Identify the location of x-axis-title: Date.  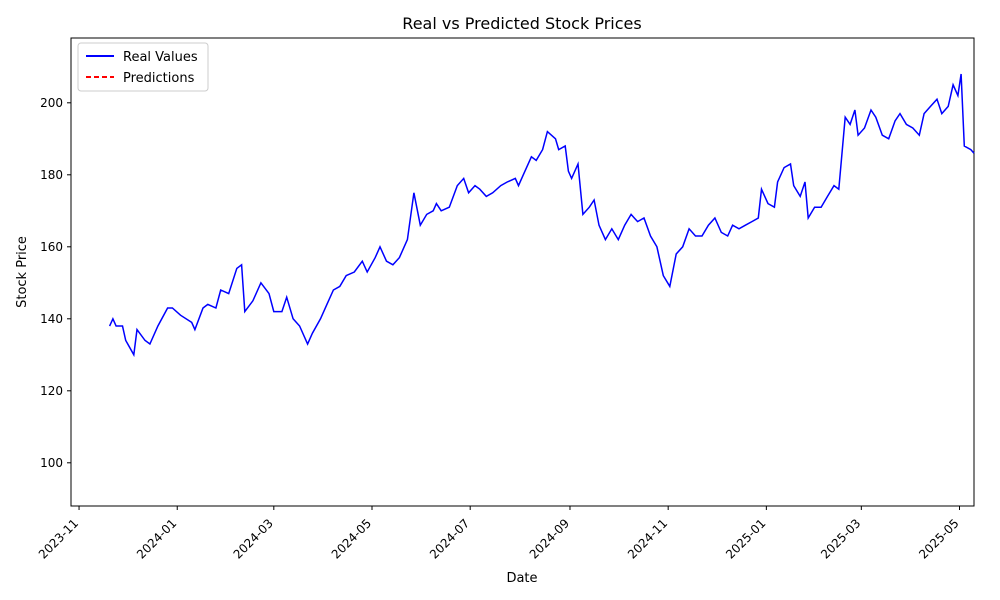
(521, 578).